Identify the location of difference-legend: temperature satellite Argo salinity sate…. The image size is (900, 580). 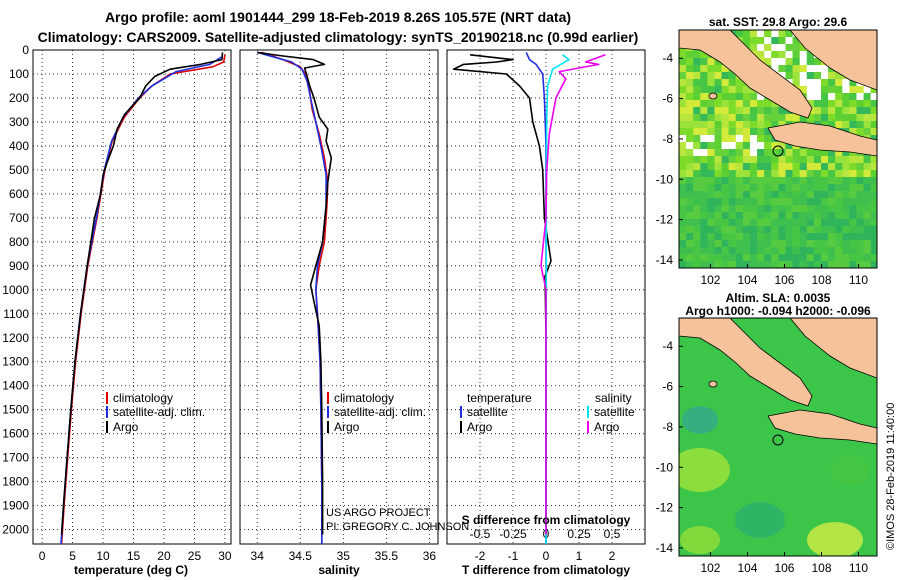
(547, 412).